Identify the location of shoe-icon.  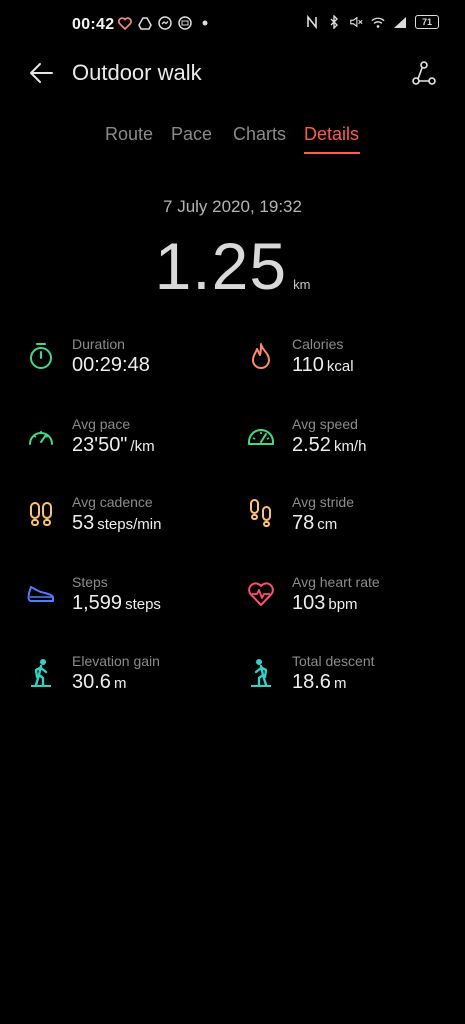
(41, 594).